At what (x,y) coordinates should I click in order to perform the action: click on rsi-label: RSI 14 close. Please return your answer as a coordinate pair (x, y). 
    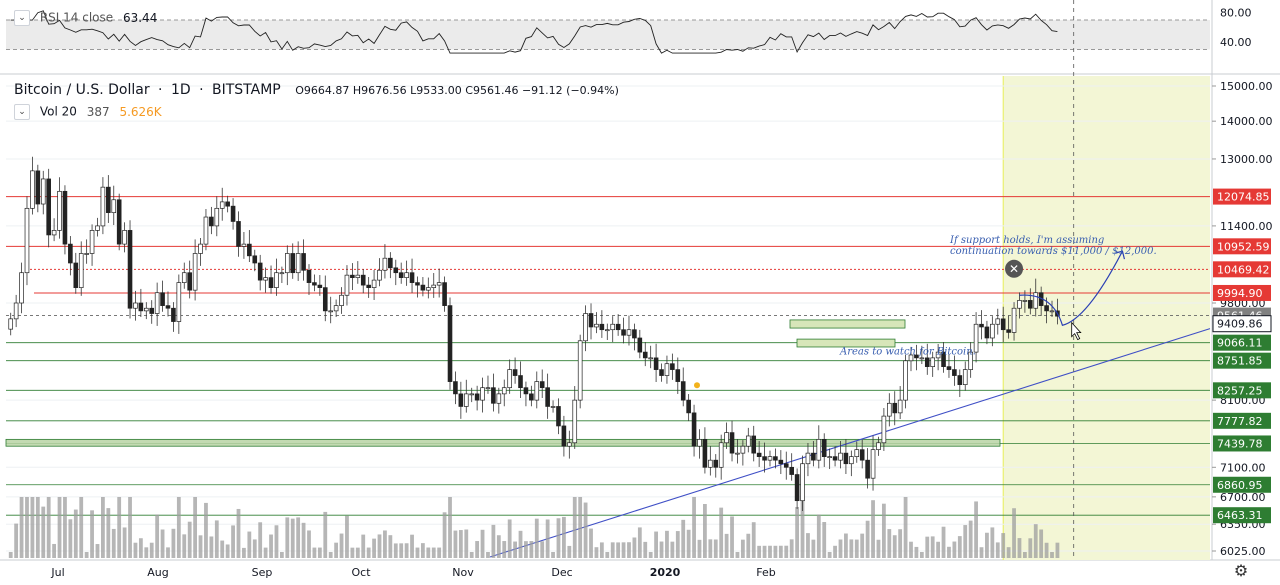
    Looking at the image, I should click on (76, 17).